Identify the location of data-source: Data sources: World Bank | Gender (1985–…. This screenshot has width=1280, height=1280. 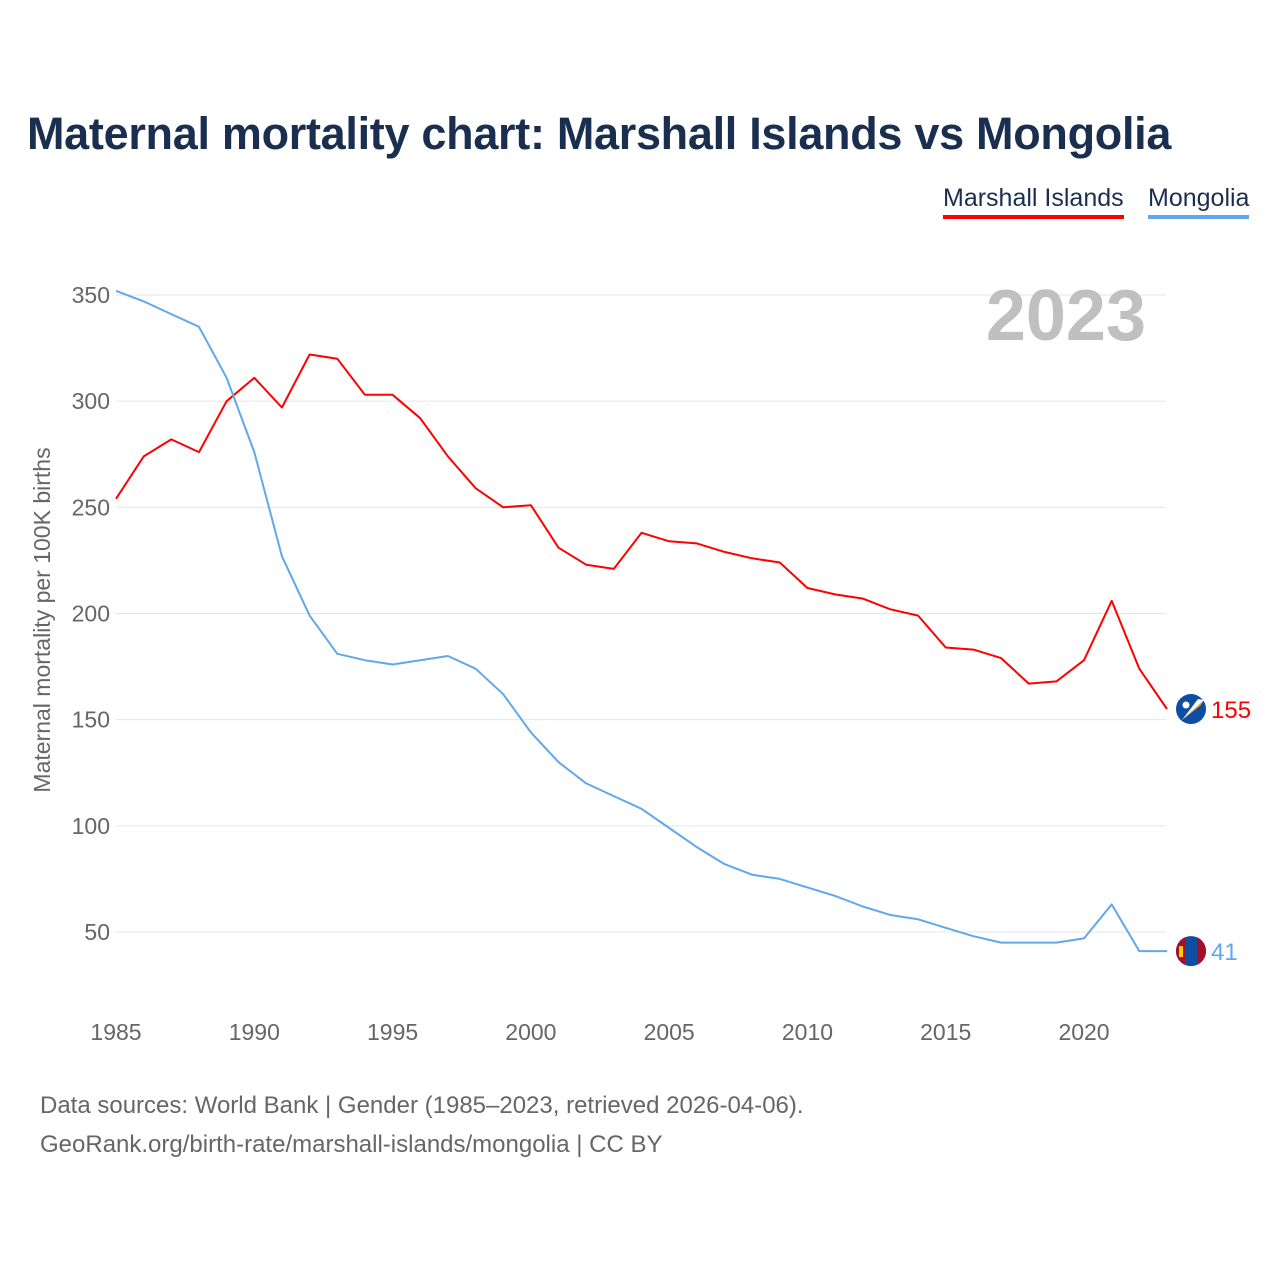
(422, 1105).